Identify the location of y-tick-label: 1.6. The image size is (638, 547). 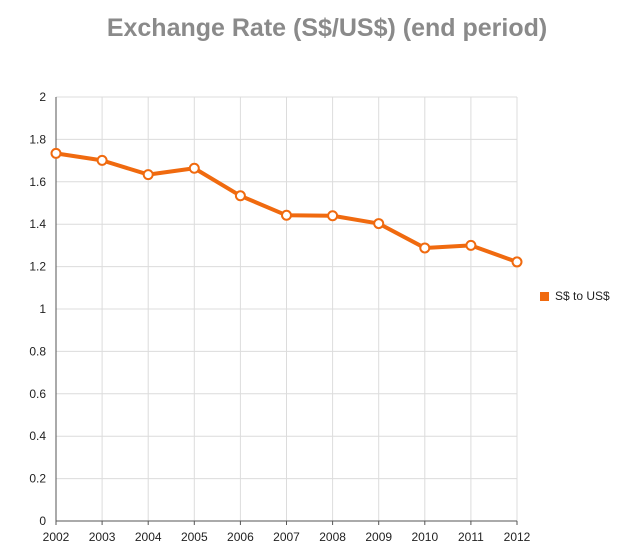
(37, 182).